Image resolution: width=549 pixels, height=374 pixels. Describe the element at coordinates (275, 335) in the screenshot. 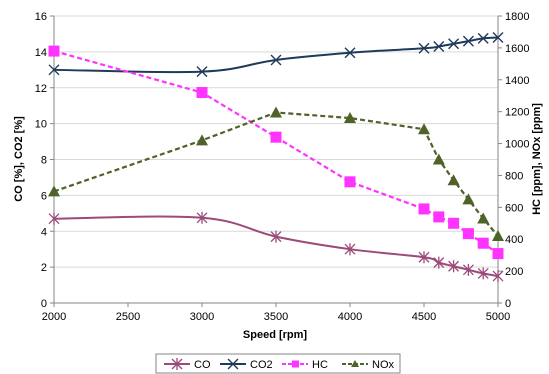

I see `x-axis-title: Speed [rpm]` at that location.